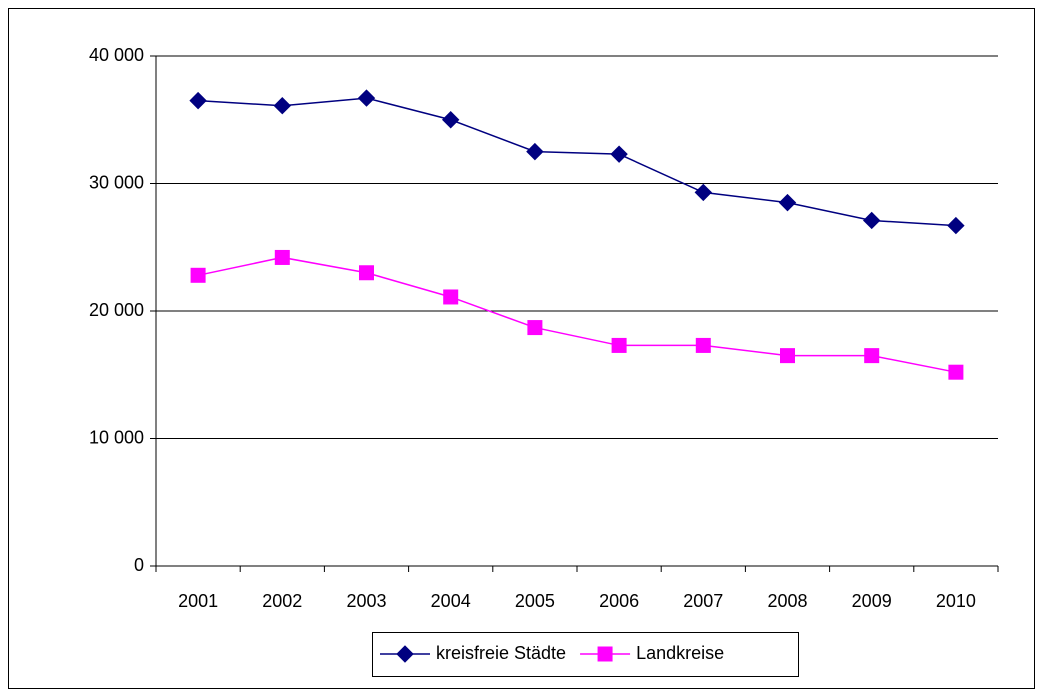  What do you see at coordinates (585, 654) in the screenshot?
I see `legend: kreisfreie Städte Landkreise` at bounding box center [585, 654].